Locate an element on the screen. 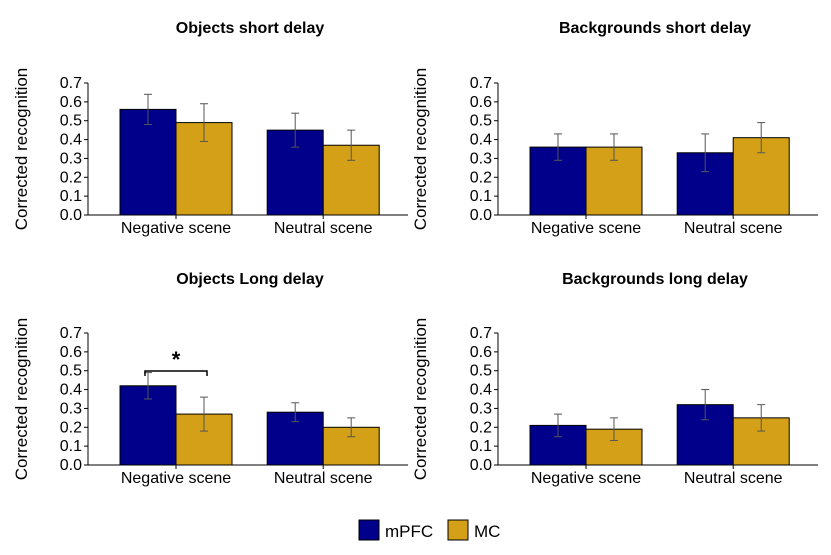 This screenshot has width=831, height=555. significance-bracket is located at coordinates (176, 373).